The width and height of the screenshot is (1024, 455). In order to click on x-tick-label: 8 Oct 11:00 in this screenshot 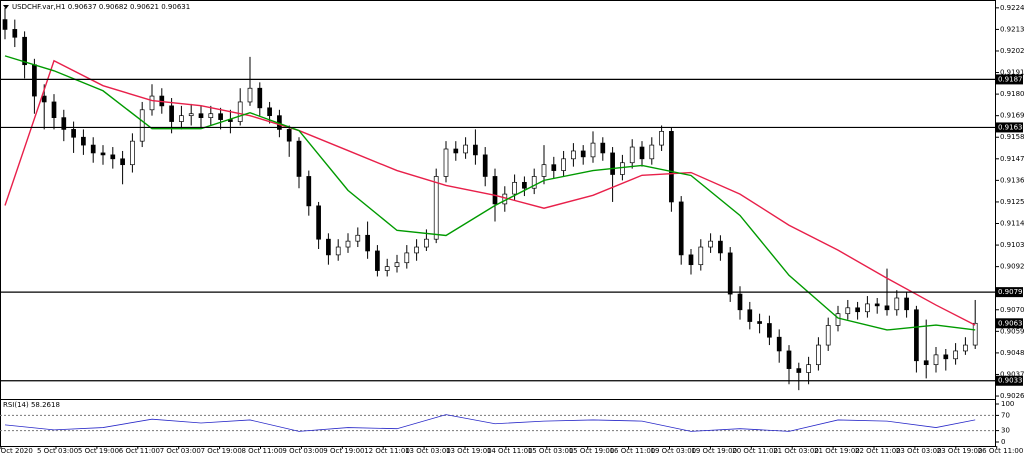, I will do `click(262, 451)`.